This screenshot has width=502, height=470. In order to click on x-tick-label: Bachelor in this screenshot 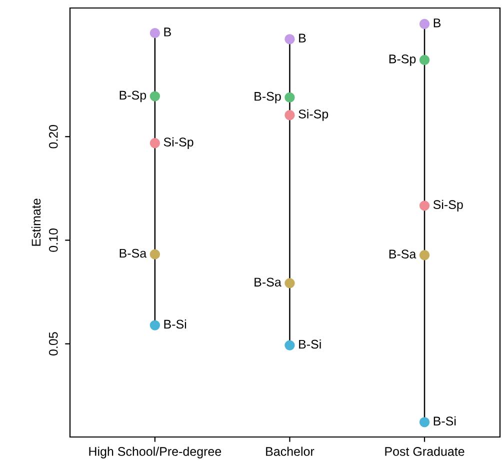, I will do `click(290, 451)`.